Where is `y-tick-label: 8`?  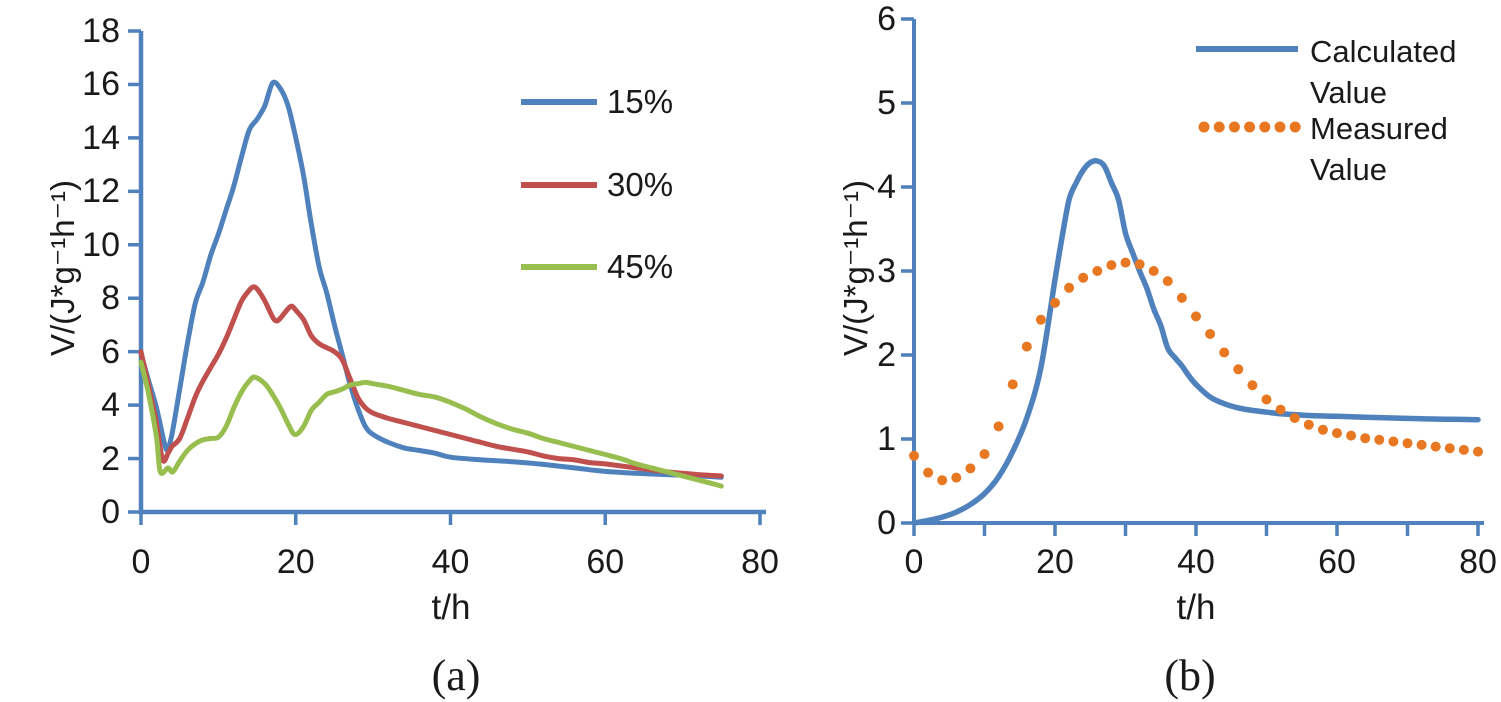
y-tick-label: 8 is located at coordinates (110, 298).